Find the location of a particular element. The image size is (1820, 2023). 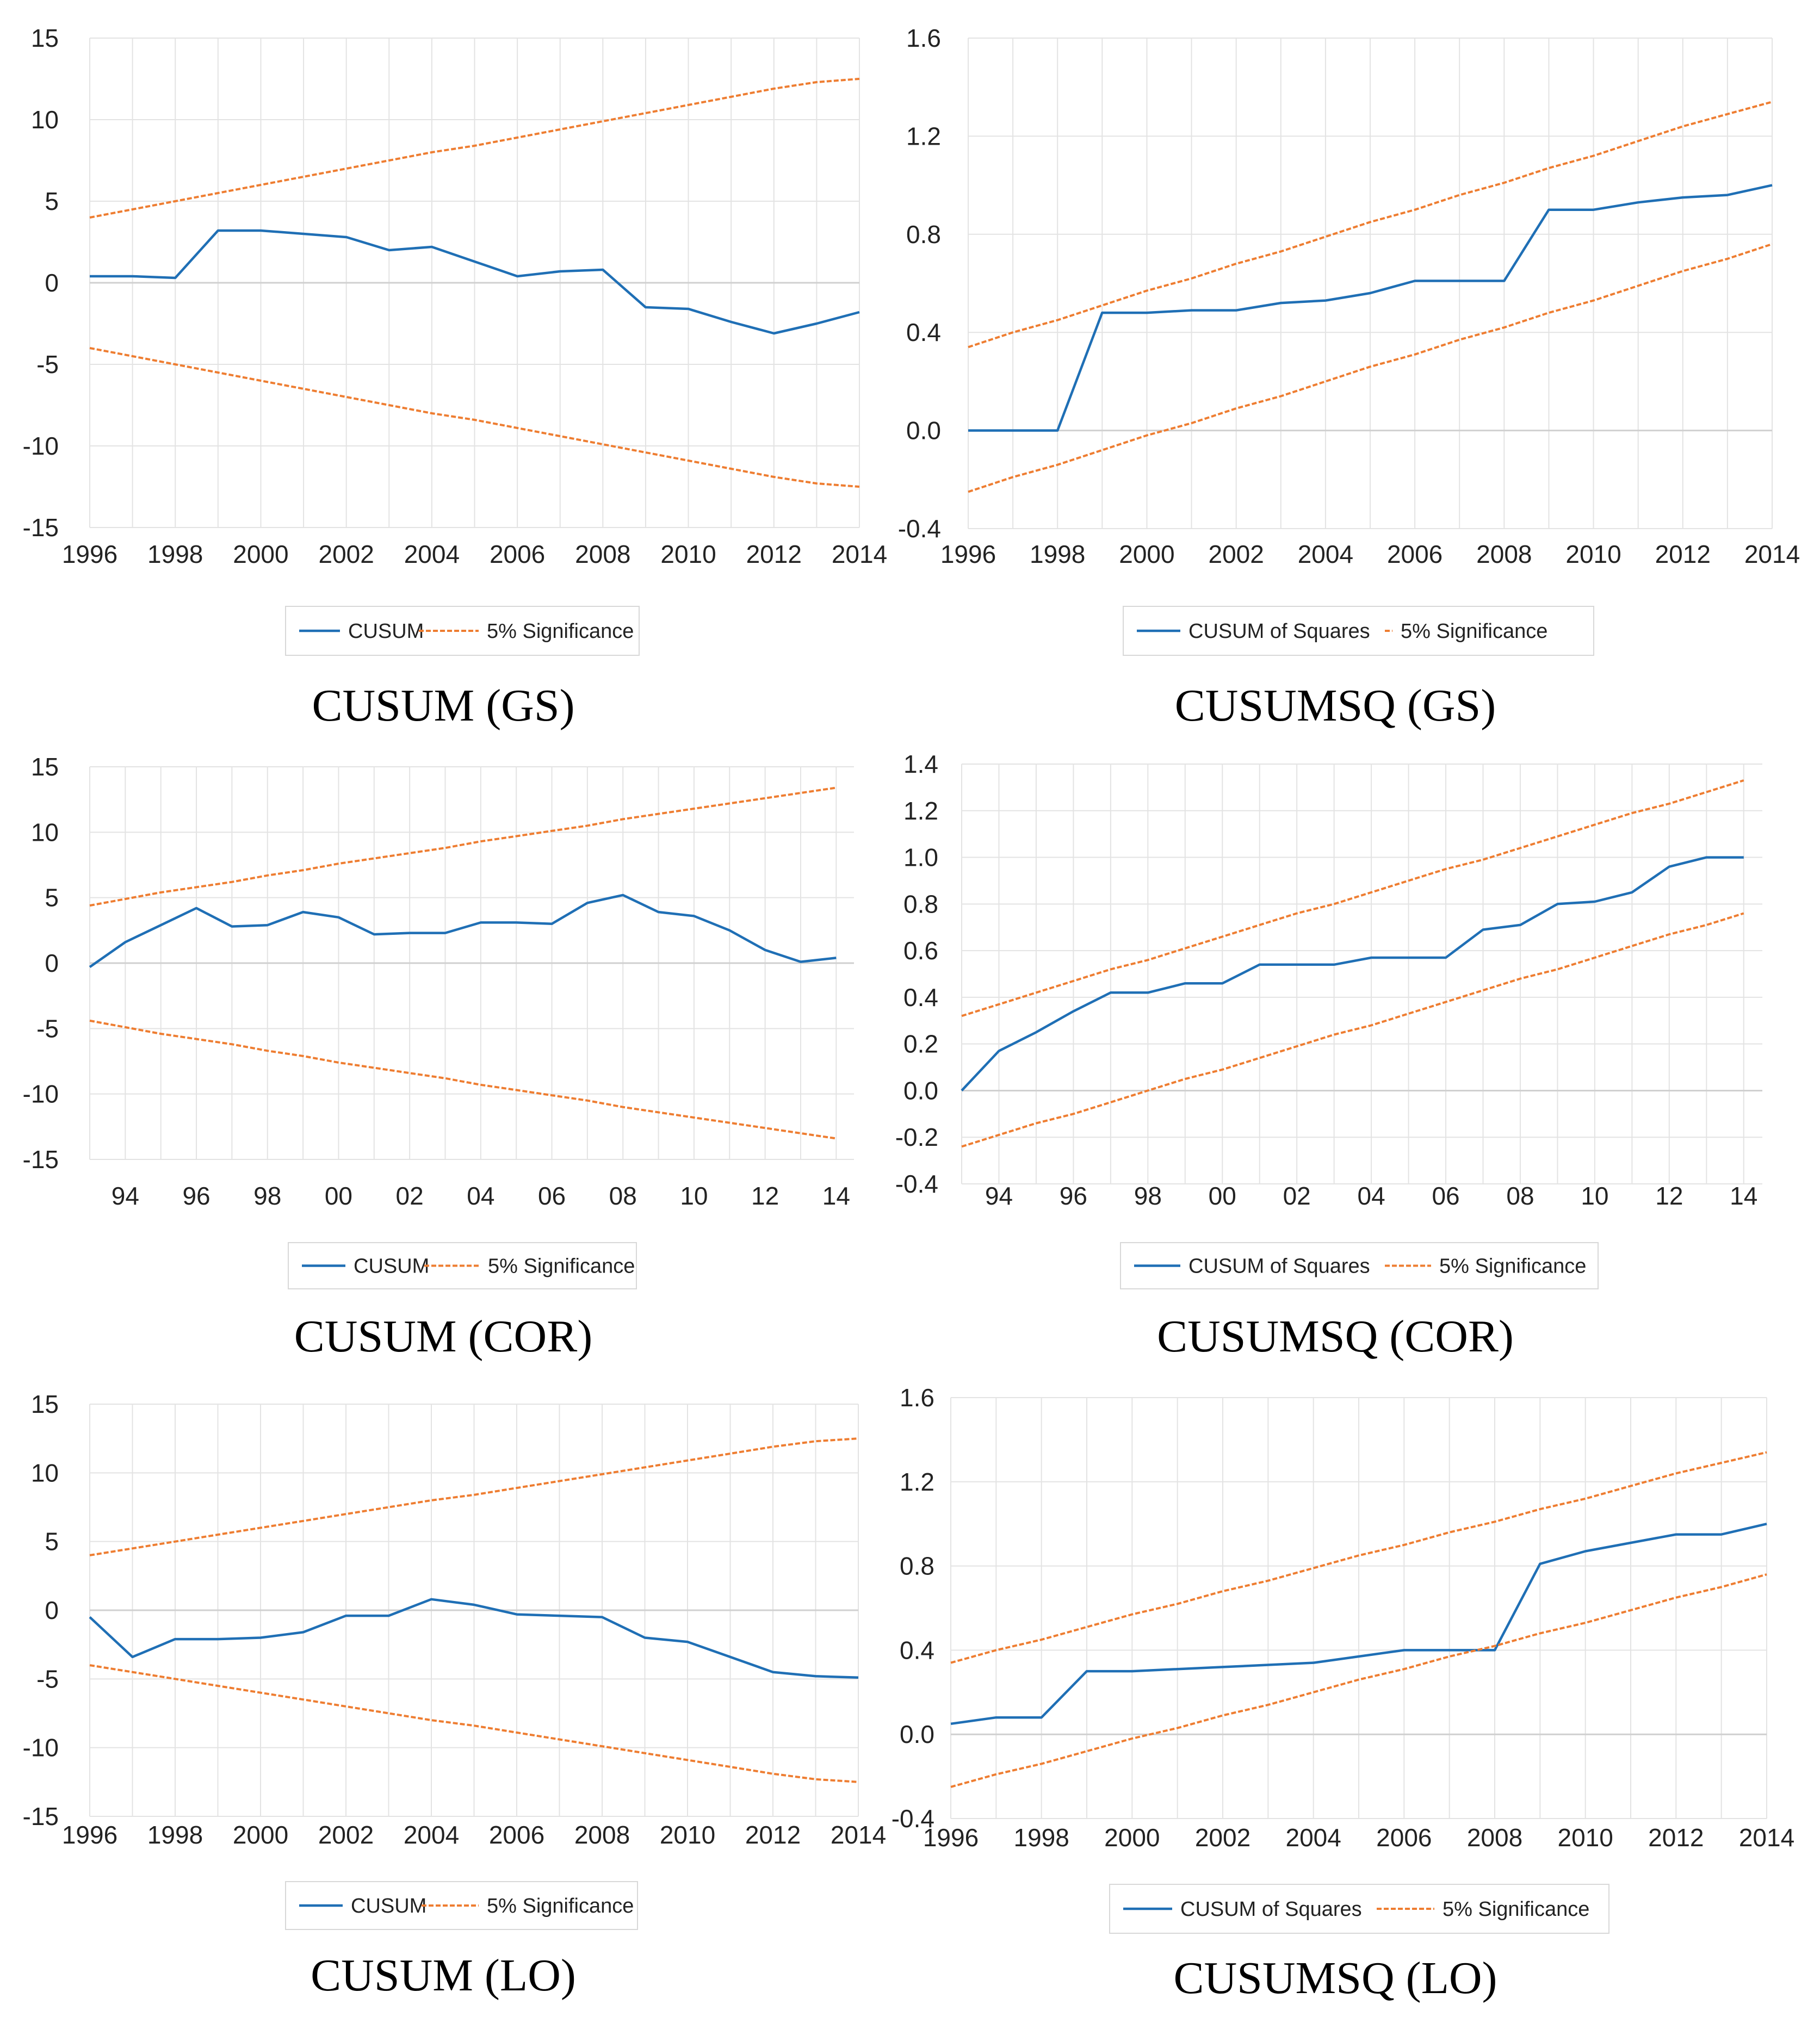

x-tick-label: 98 is located at coordinates (1148, 1196).